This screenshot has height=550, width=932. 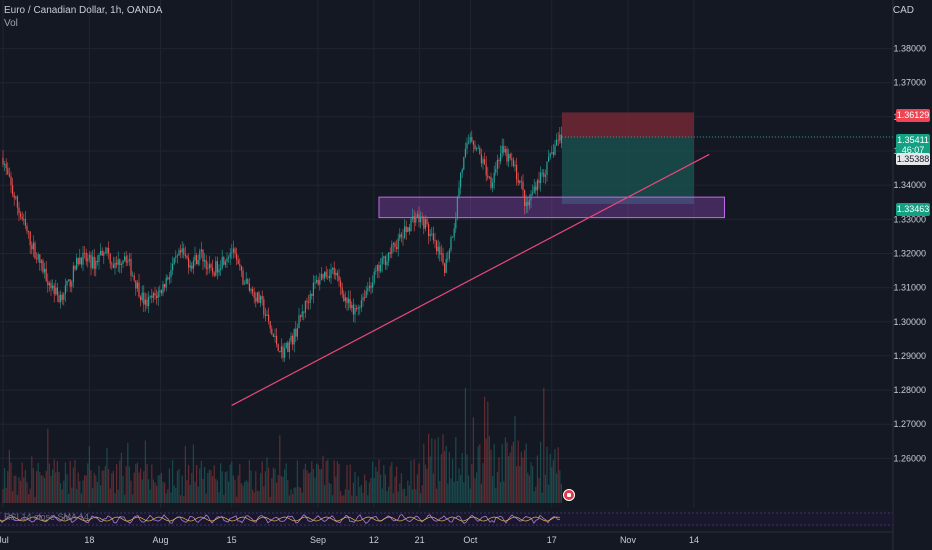 I want to click on price-tick-label: 1.31000, so click(x=909, y=288).